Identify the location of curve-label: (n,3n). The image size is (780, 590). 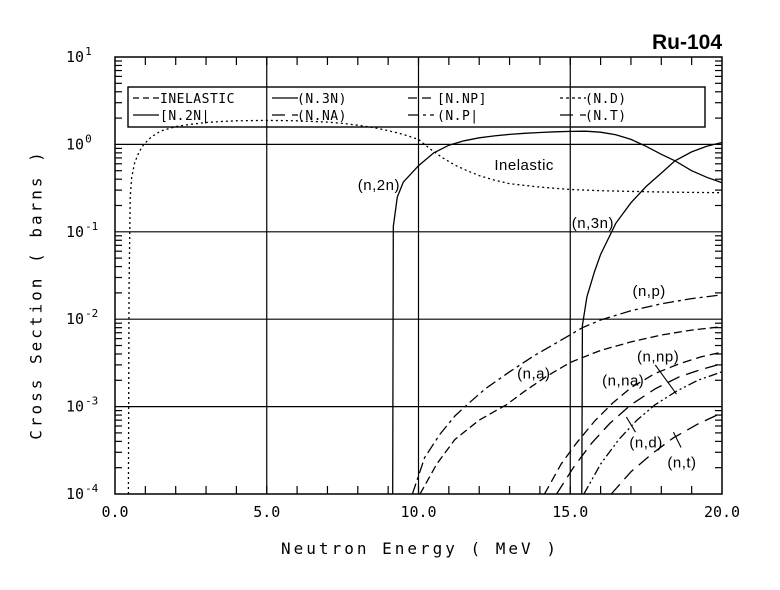
(593, 223).